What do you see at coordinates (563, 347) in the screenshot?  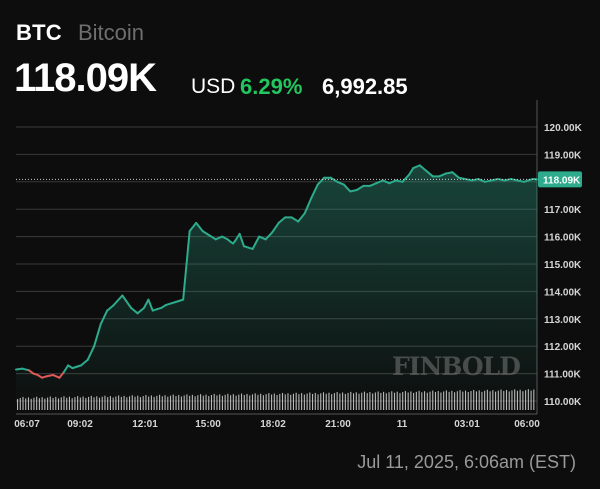 I see `y-tick-label: 112.00K` at bounding box center [563, 347].